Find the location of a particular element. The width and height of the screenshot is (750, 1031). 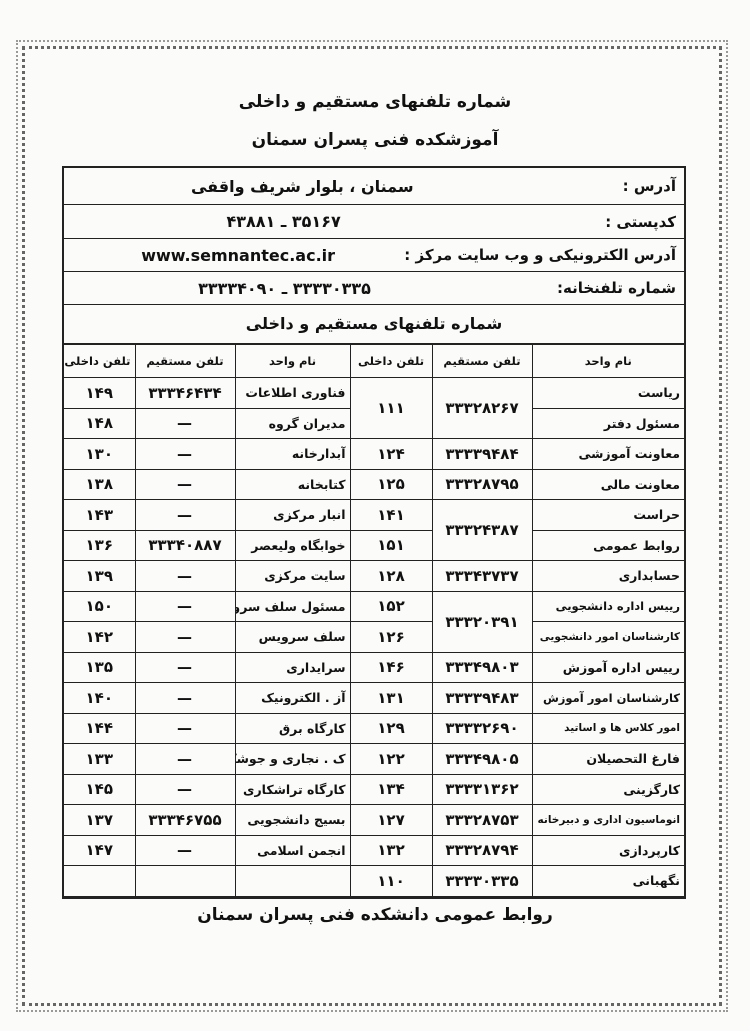

switchboard-row: شماره تلفنخانه: ۳۳۳۳۰۳۳۵ ـ ۳۳۳۳۴۰۹۰ is located at coordinates (374, 288).